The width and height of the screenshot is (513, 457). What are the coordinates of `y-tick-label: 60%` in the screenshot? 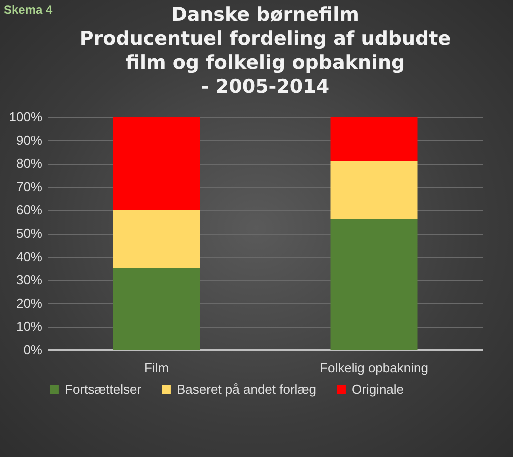 It's located at (29, 210).